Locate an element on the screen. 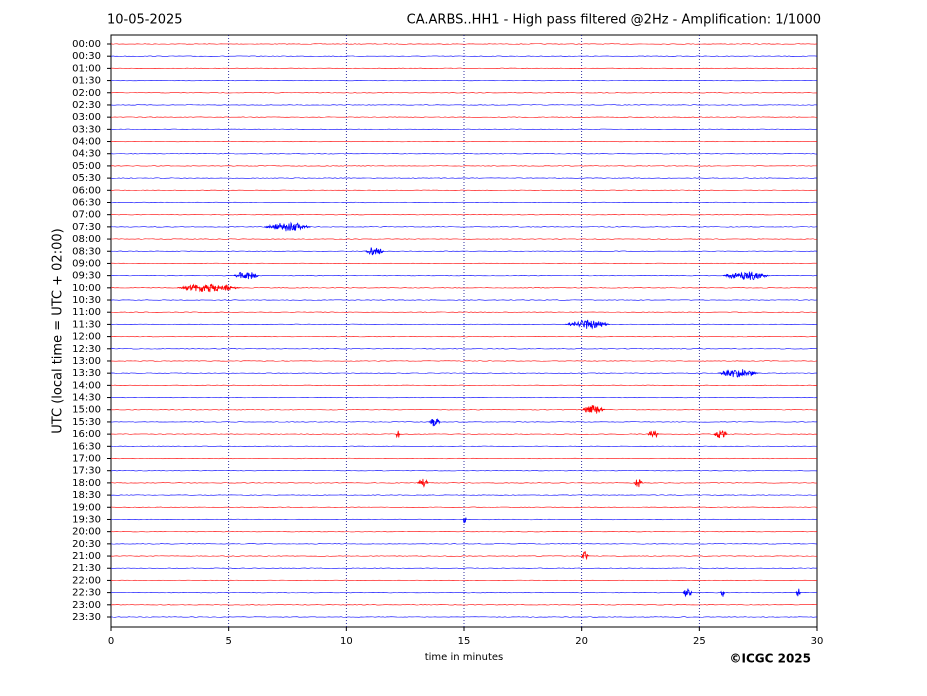 The width and height of the screenshot is (927, 696). x-tick-label: 20 is located at coordinates (581, 641).